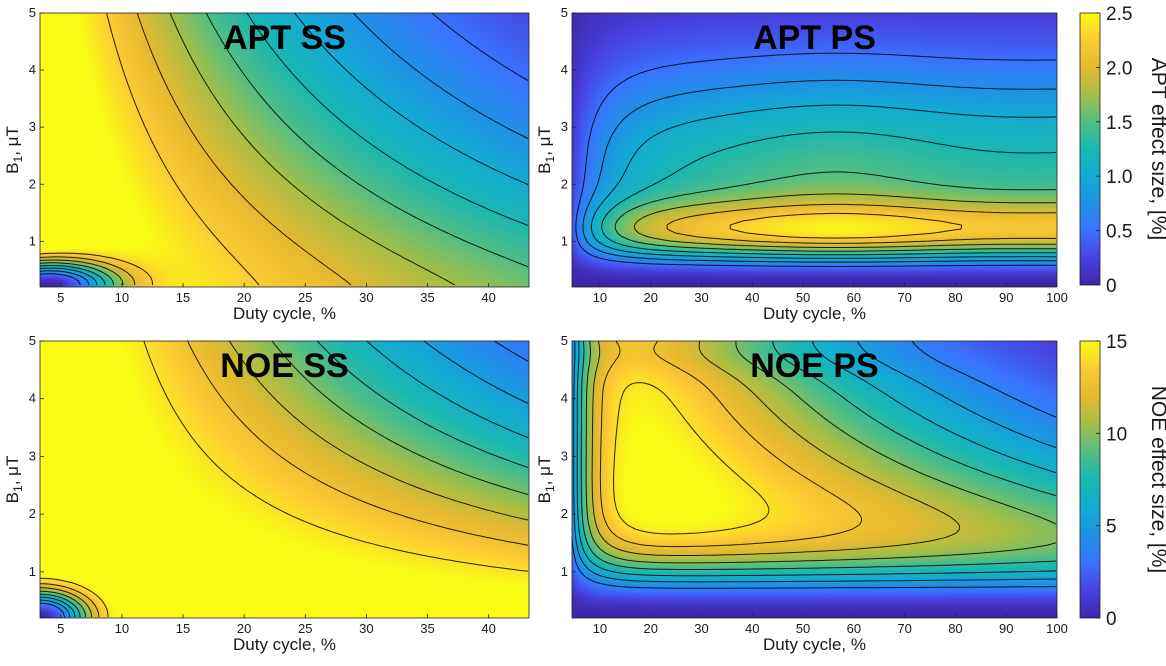  Describe the element at coordinates (284, 38) in the screenshot. I see `panel-title: APT SS` at that location.